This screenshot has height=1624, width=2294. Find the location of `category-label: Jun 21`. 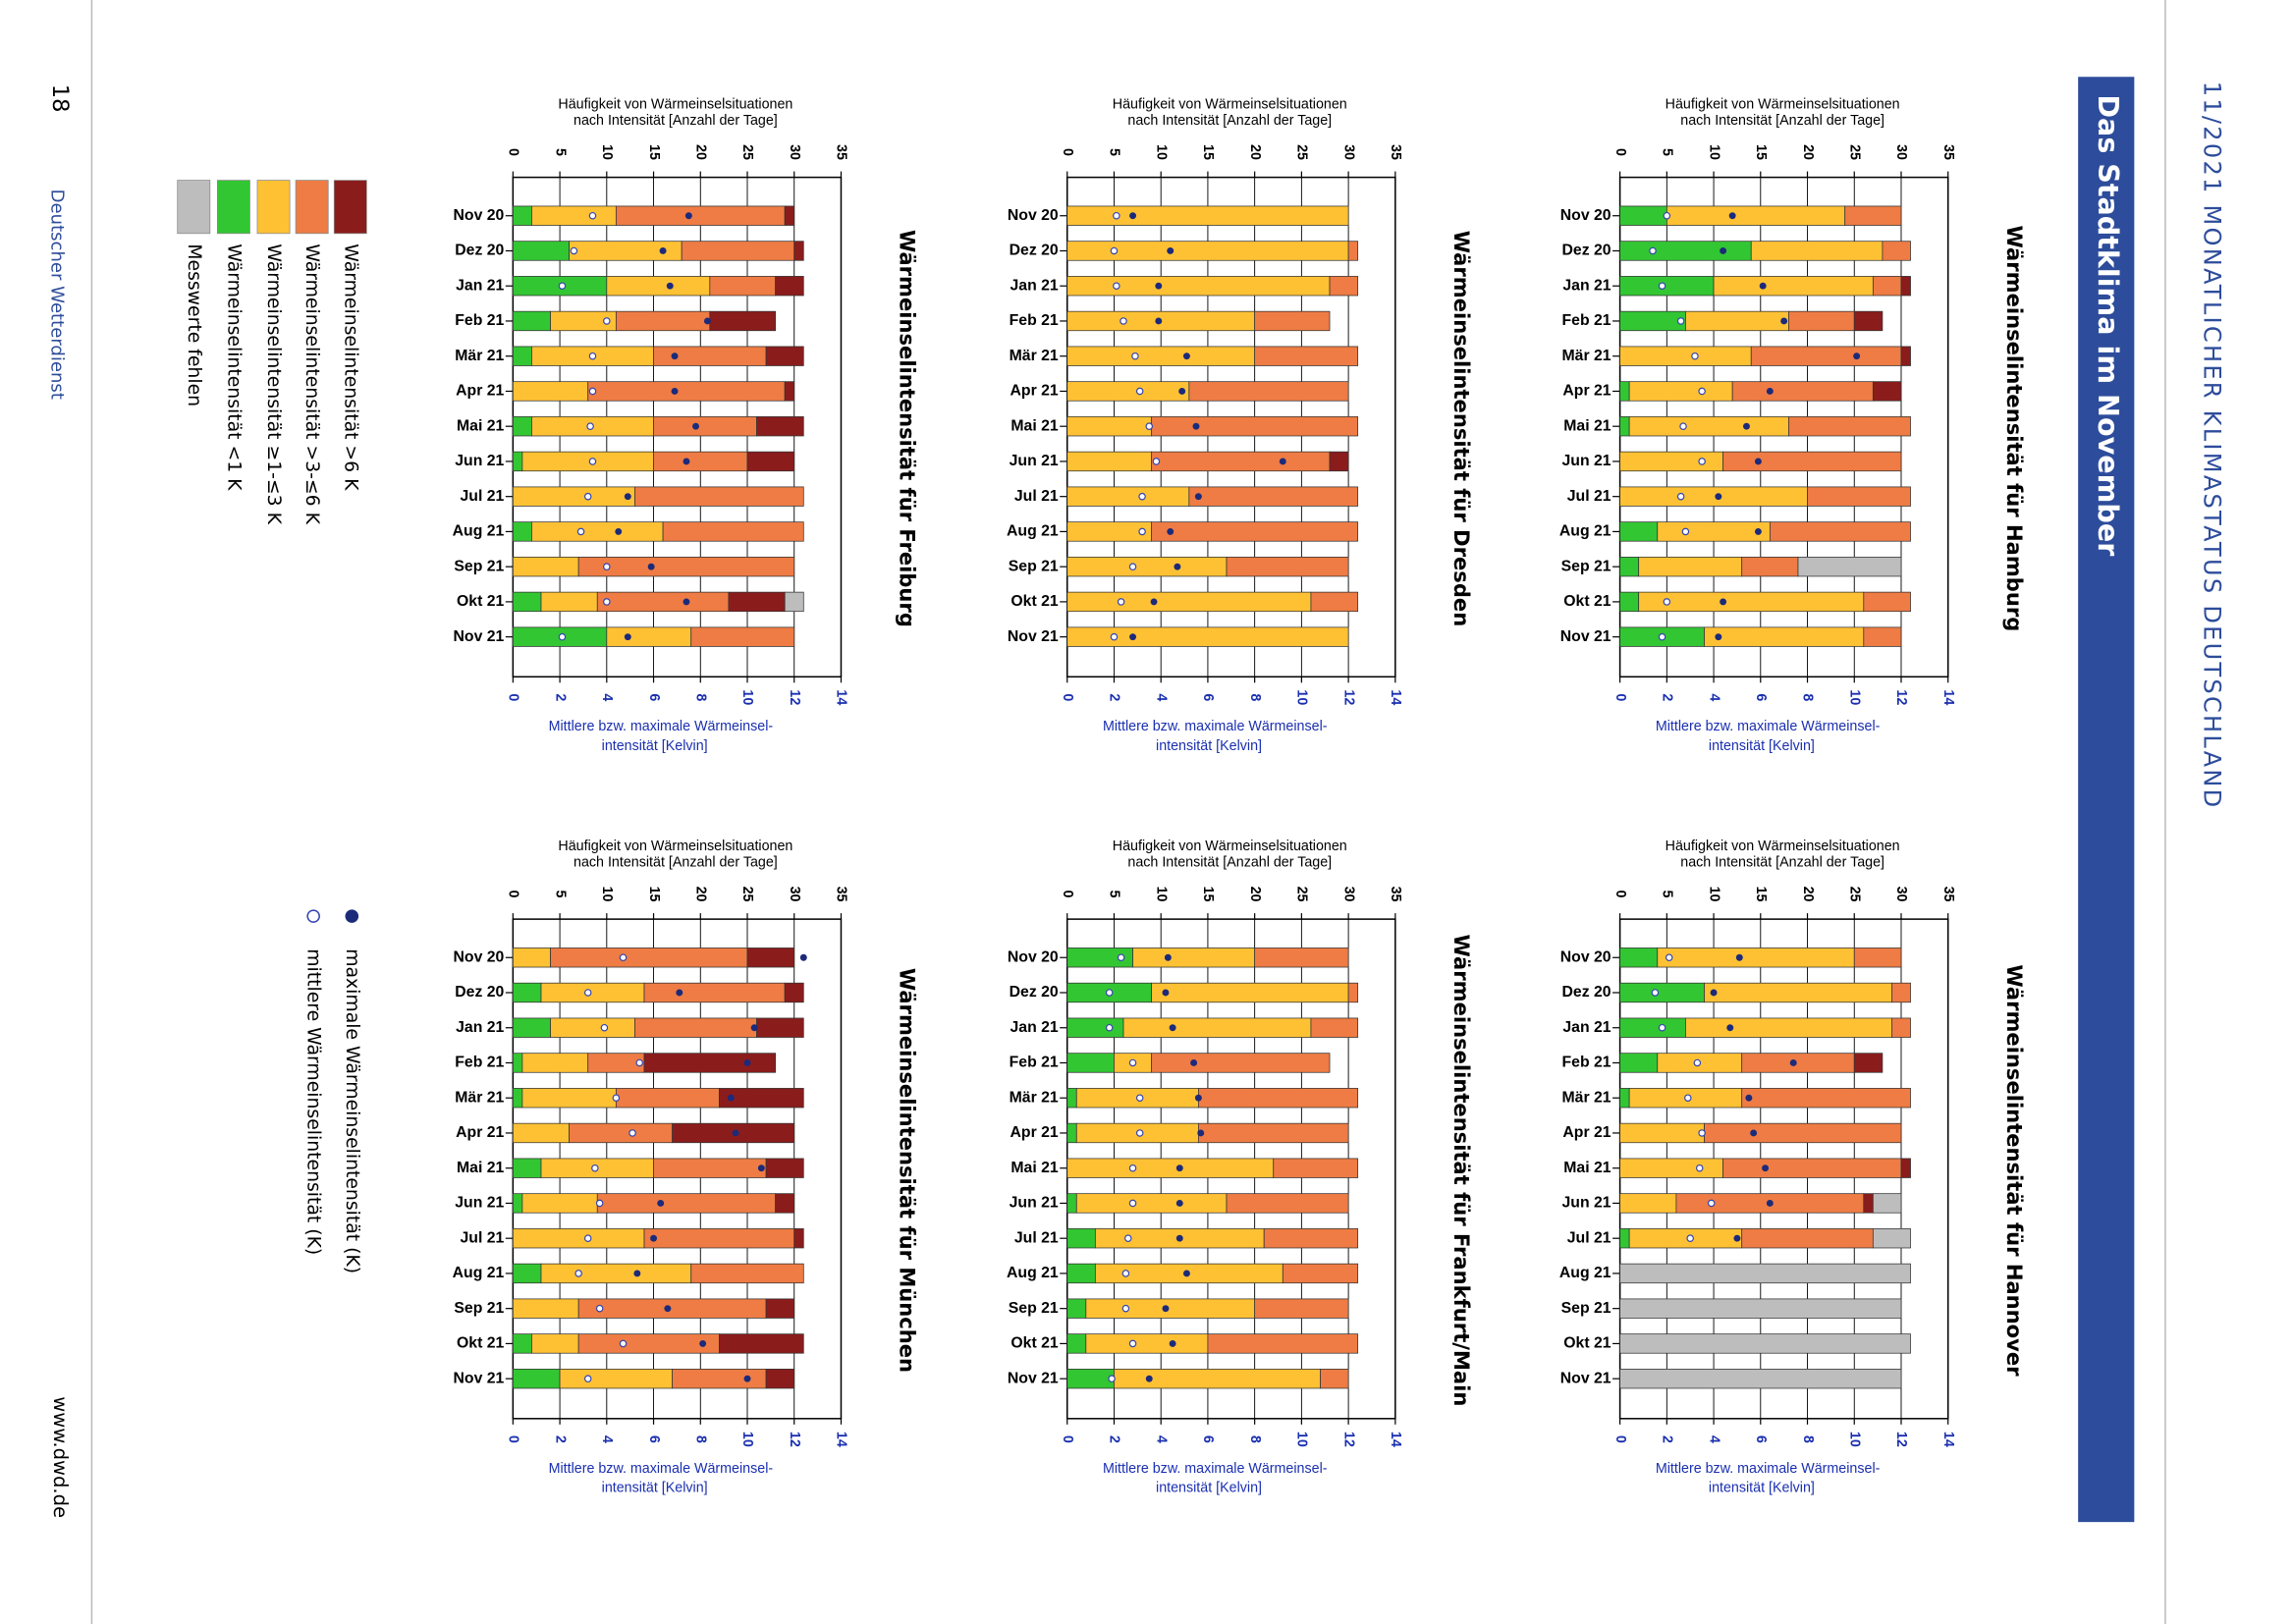

category-label: Jun 21 is located at coordinates (479, 461).